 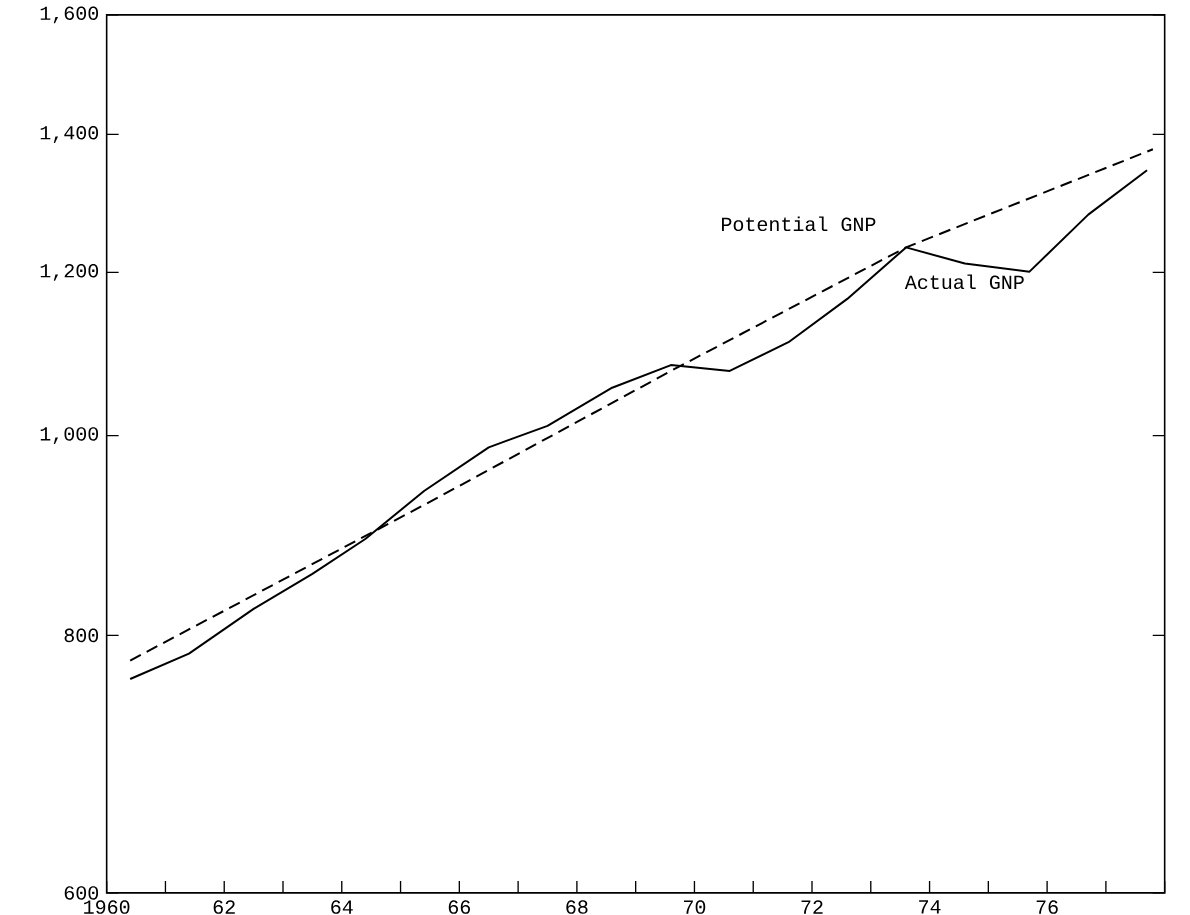 What do you see at coordinates (81, 635) in the screenshot?
I see `y-tick-label: 800` at bounding box center [81, 635].